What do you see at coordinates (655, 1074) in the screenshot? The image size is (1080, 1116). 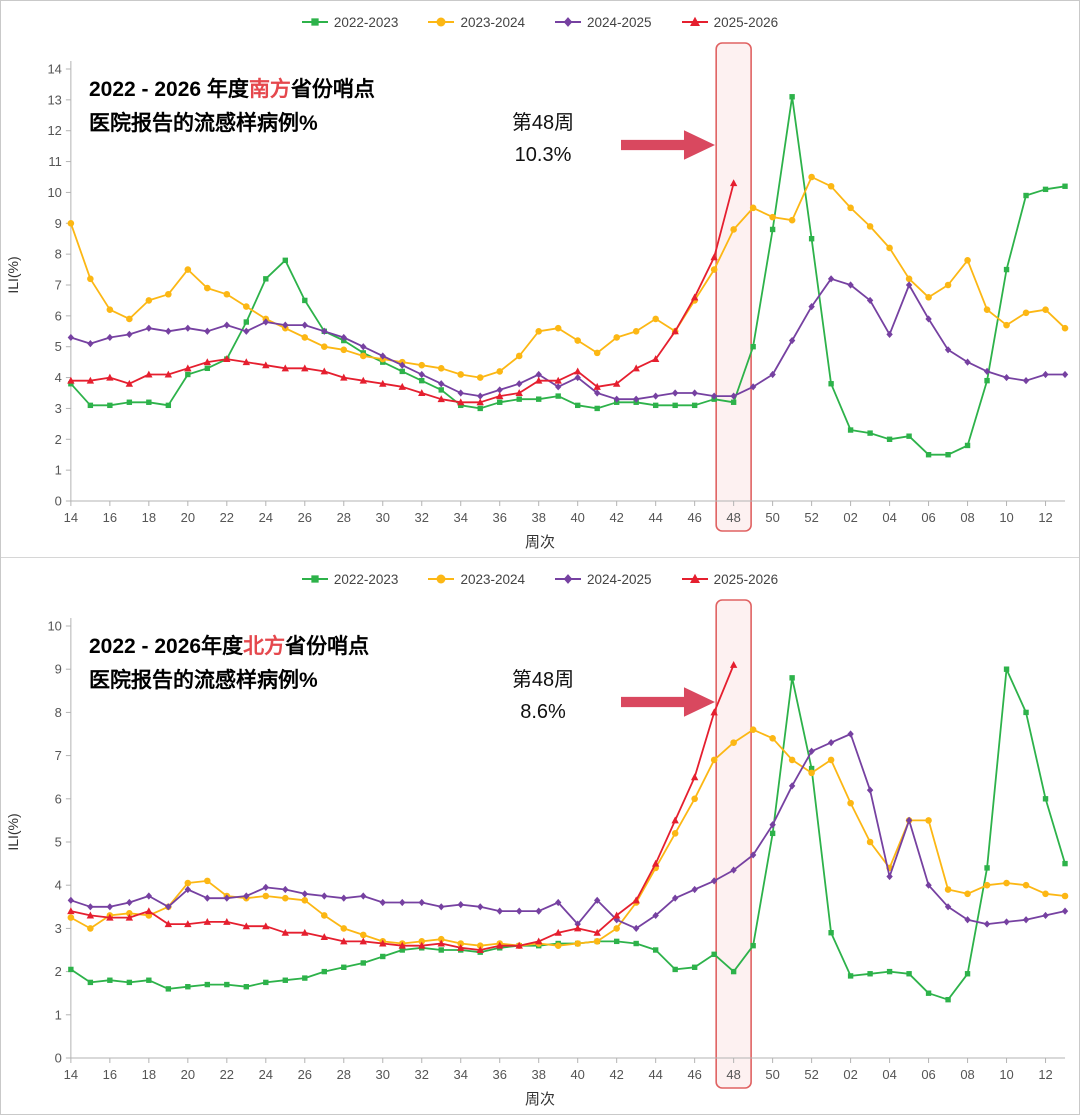 I see `svg-text: 44` at bounding box center [655, 1074].